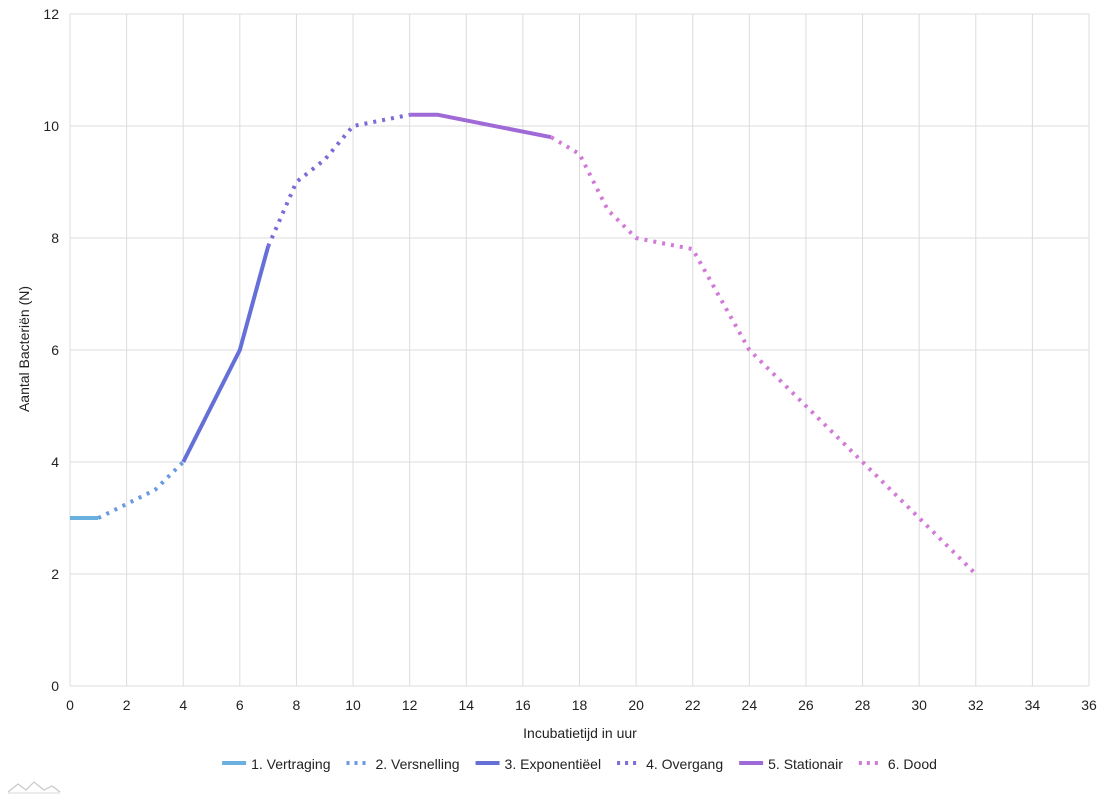  What do you see at coordinates (684, 764) in the screenshot?
I see `legend-label: 4. Overgang` at bounding box center [684, 764].